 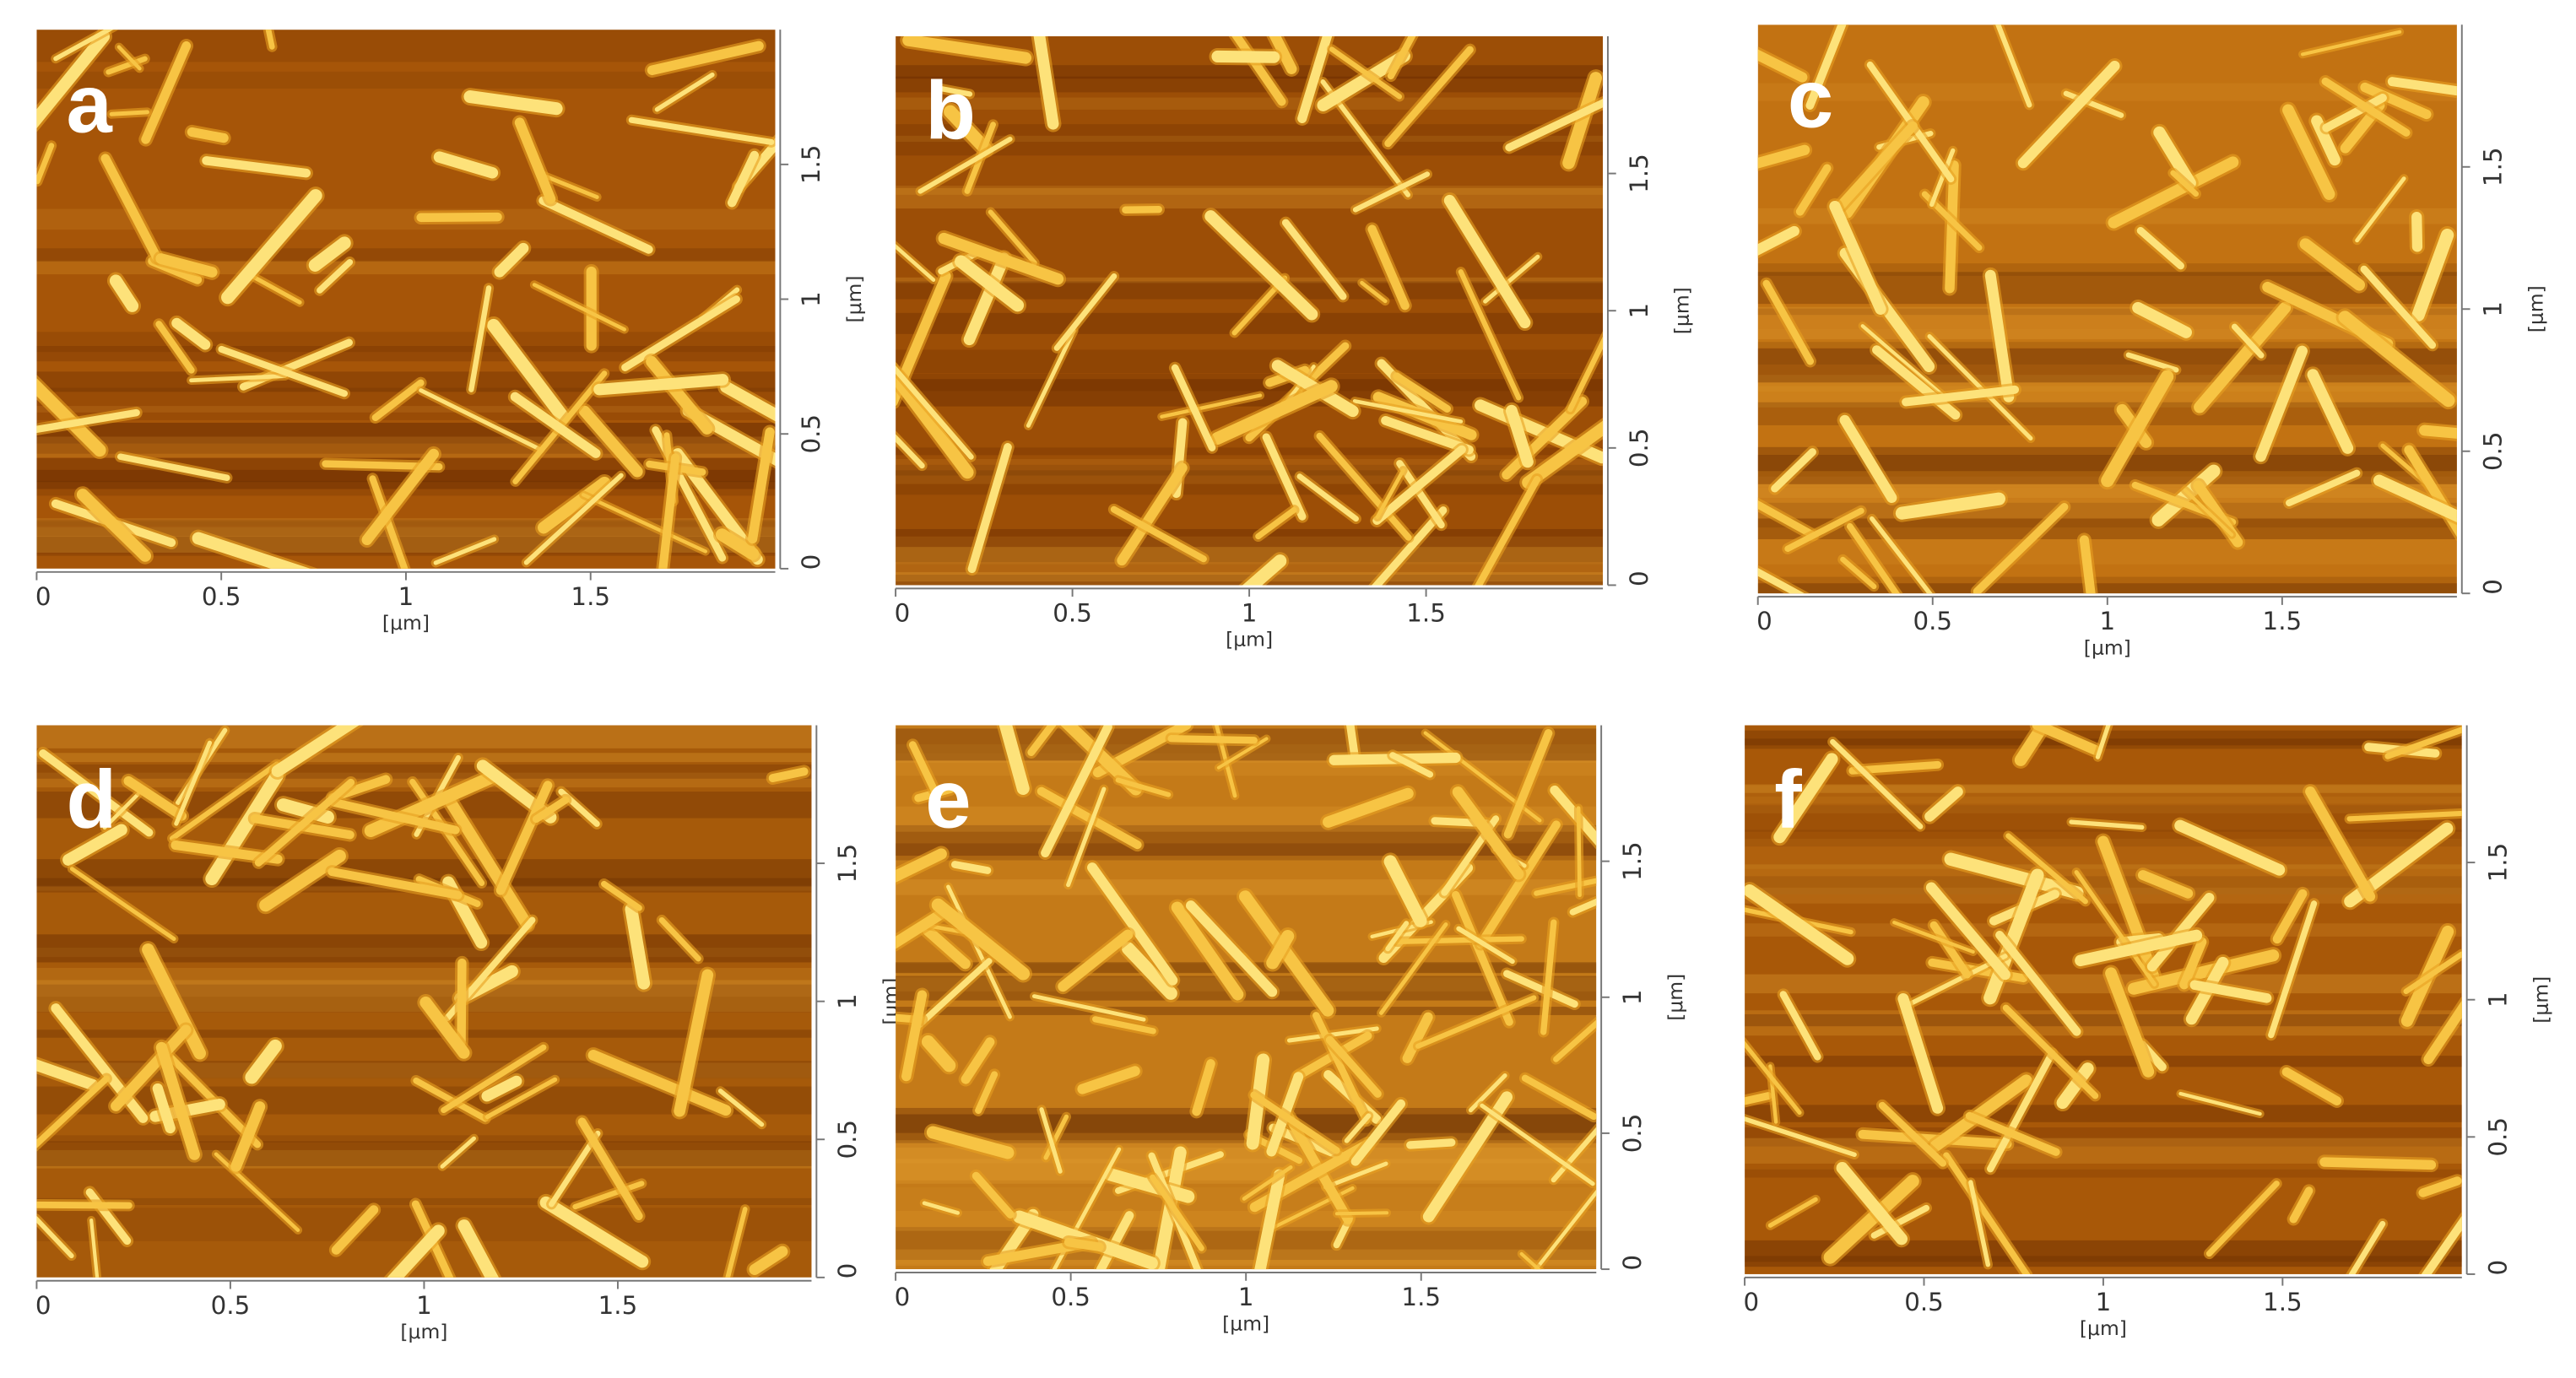 What do you see at coordinates (2540, 1000) in the screenshot?
I see `y-axis-label: [μm]` at bounding box center [2540, 1000].